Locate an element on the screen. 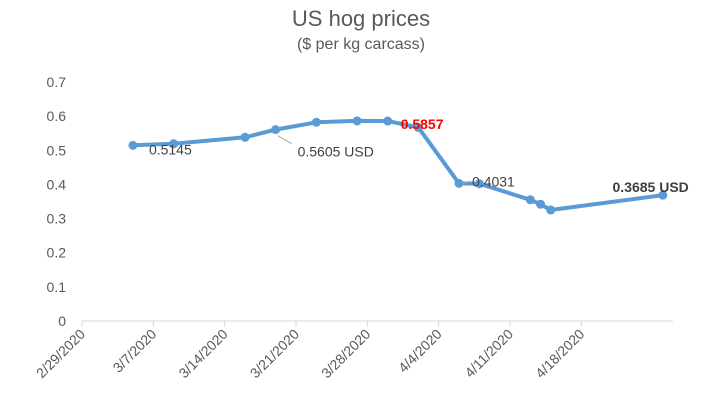  y-tick-label: 0.6 is located at coordinates (57, 116).